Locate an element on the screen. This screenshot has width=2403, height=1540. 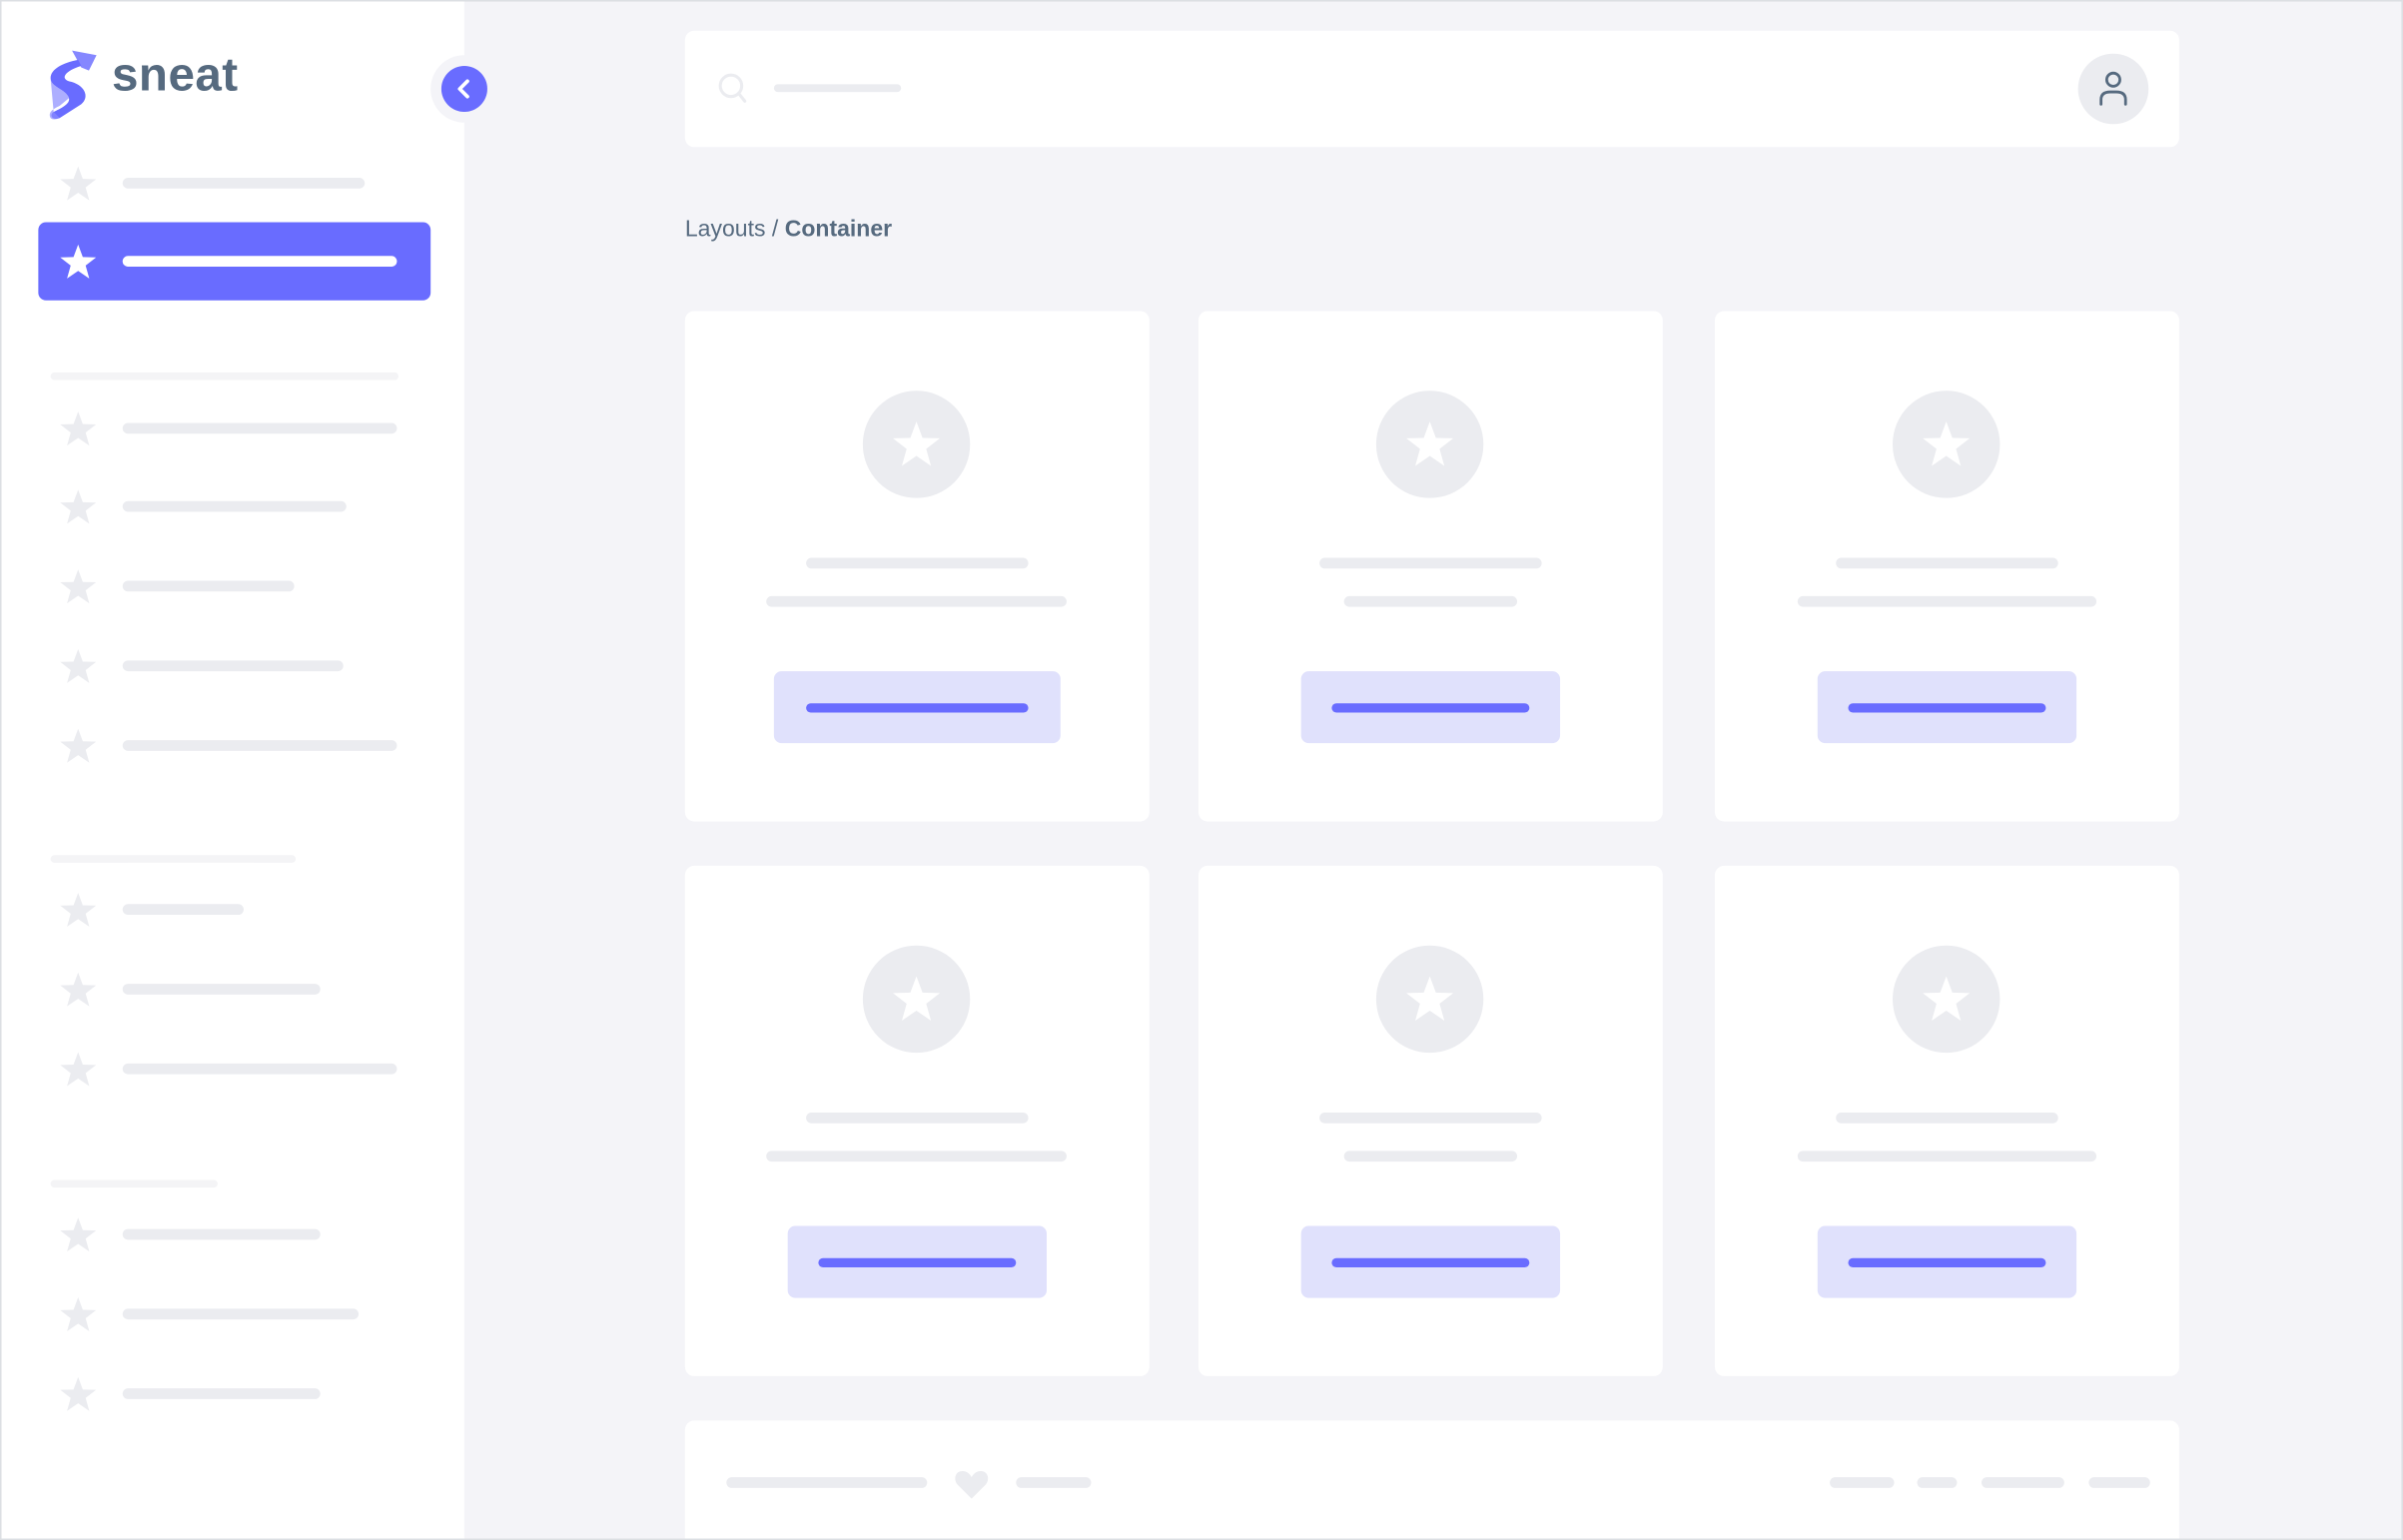
user-icon is located at coordinates (2113, 88).